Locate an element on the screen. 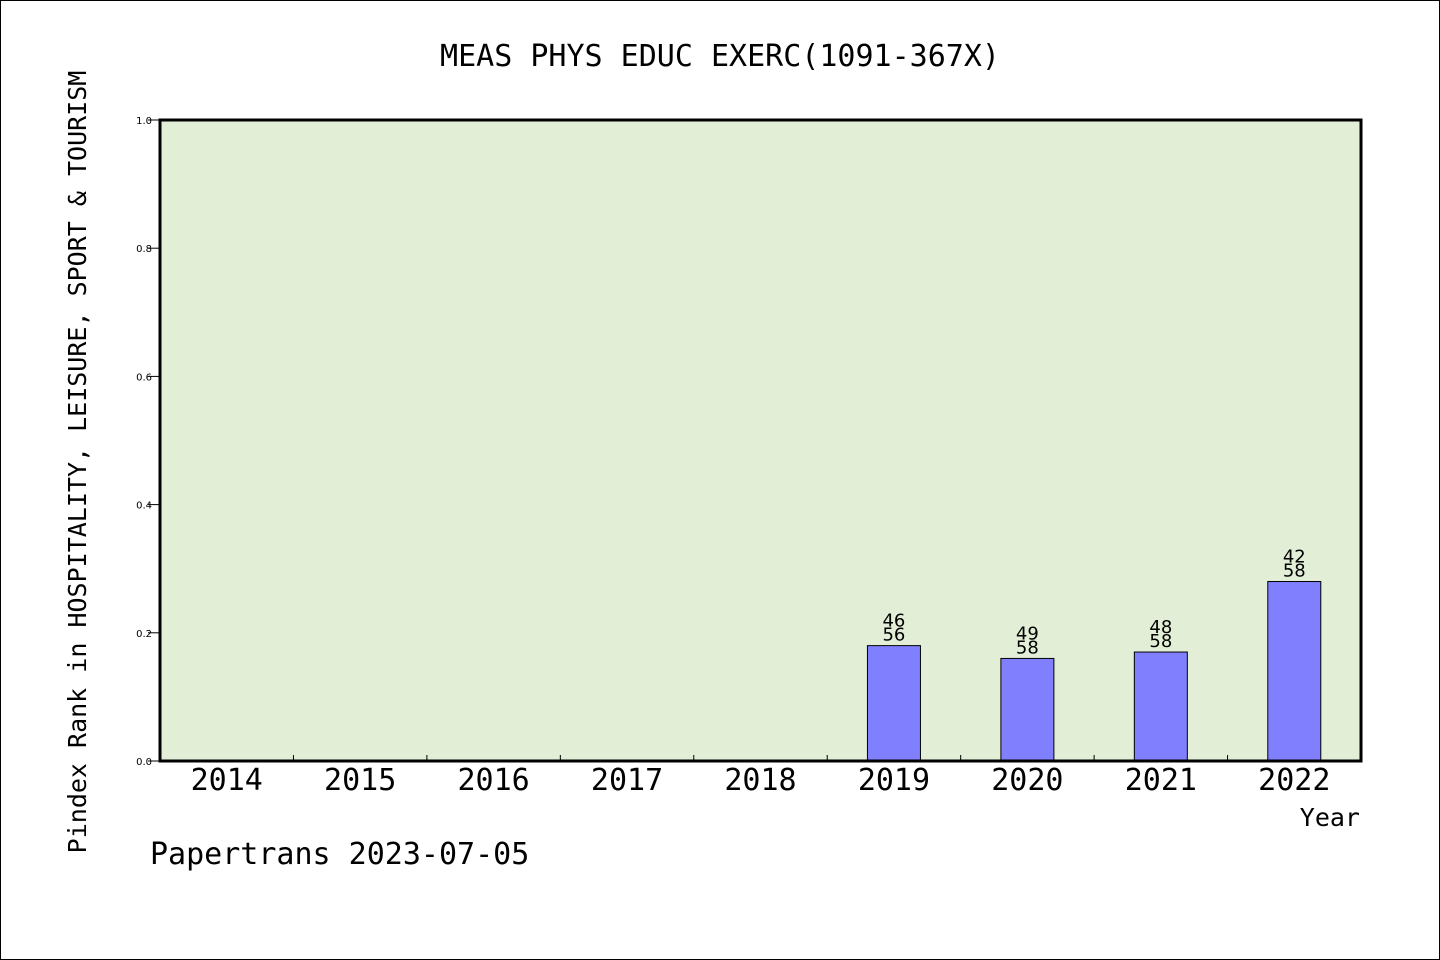  y-tick-label: 0.2 is located at coordinates (144, 634).